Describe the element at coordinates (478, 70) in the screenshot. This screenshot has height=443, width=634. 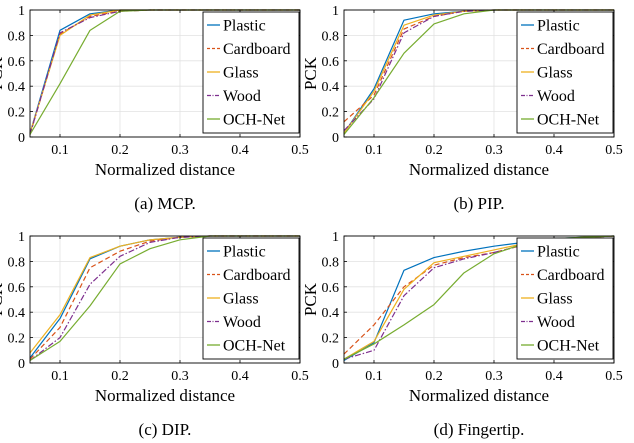
I see `series-line-wood` at that location.